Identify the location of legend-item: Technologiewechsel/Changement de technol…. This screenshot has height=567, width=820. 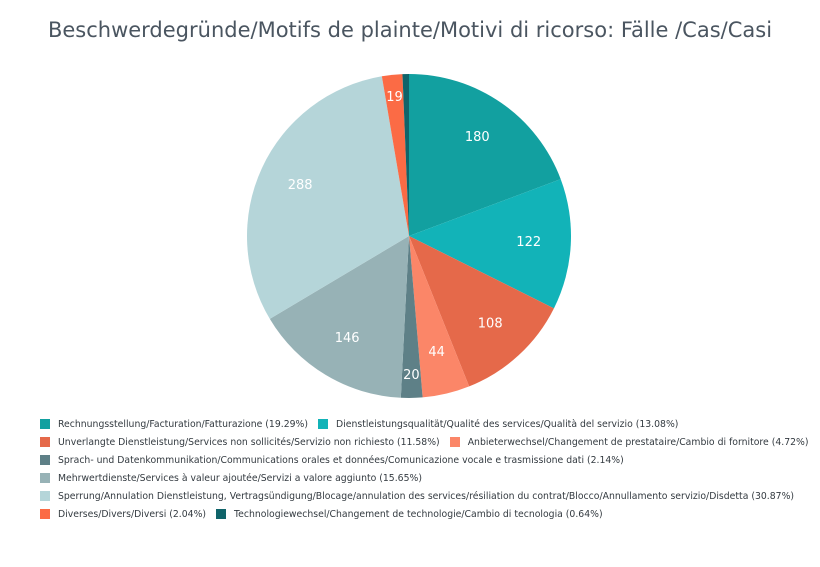
(409, 514).